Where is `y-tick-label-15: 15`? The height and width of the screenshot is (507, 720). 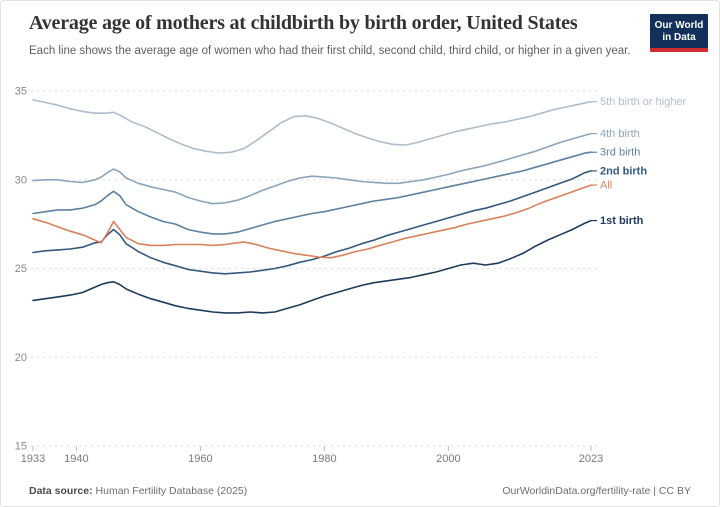
y-tick-label-15: 15 is located at coordinates (21, 447).